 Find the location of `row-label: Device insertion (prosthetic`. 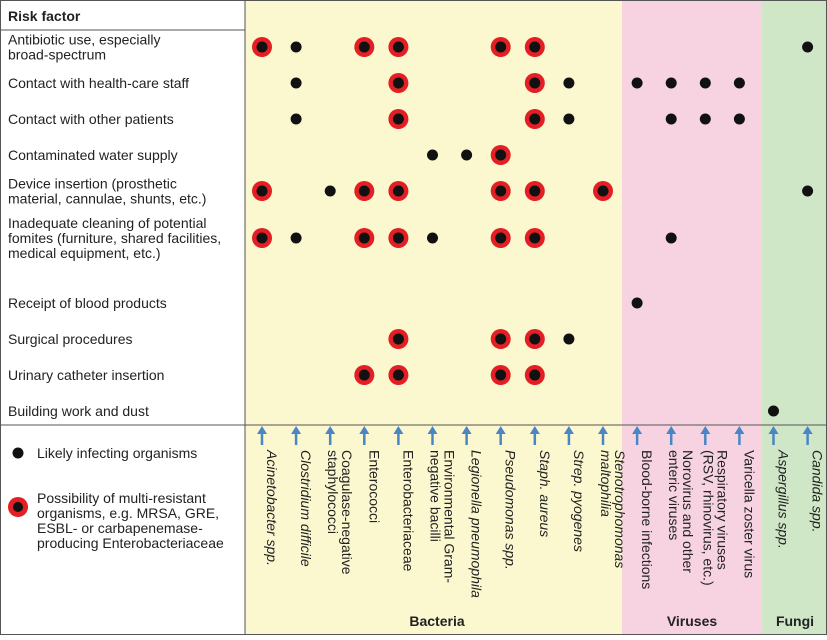

row-label: Device insertion (prosthetic is located at coordinates (92, 184).